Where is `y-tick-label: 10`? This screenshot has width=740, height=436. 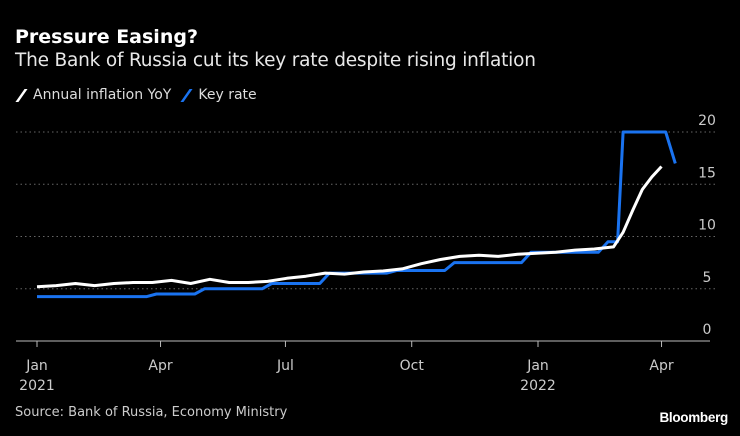 y-tick-label: 10 is located at coordinates (707, 226).